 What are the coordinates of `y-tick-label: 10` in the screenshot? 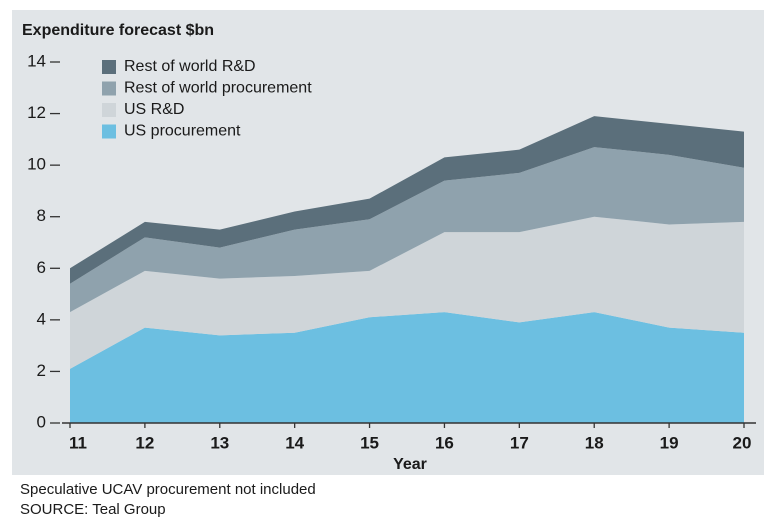 It's located at (36, 164).